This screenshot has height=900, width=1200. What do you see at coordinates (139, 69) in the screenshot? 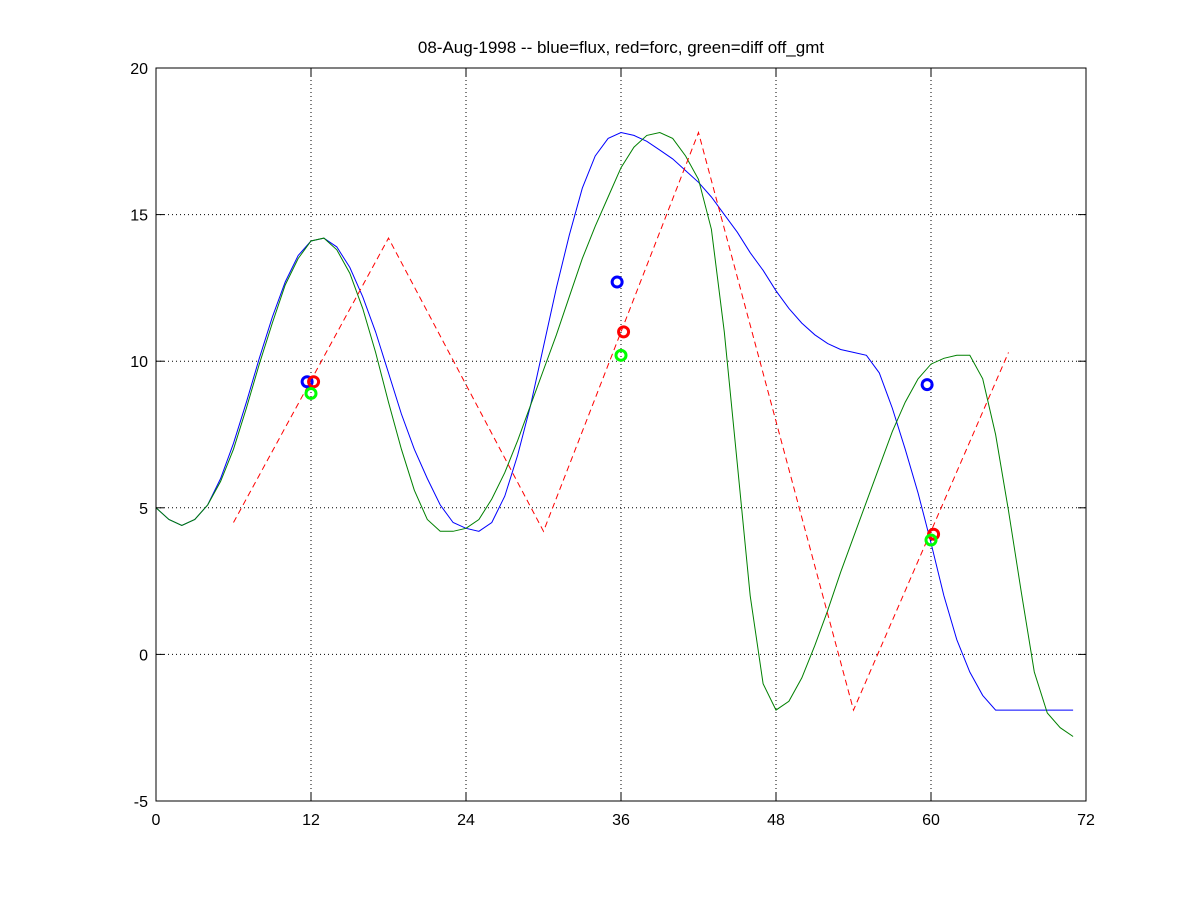
I see `y-tick-label: 20` at bounding box center [139, 69].